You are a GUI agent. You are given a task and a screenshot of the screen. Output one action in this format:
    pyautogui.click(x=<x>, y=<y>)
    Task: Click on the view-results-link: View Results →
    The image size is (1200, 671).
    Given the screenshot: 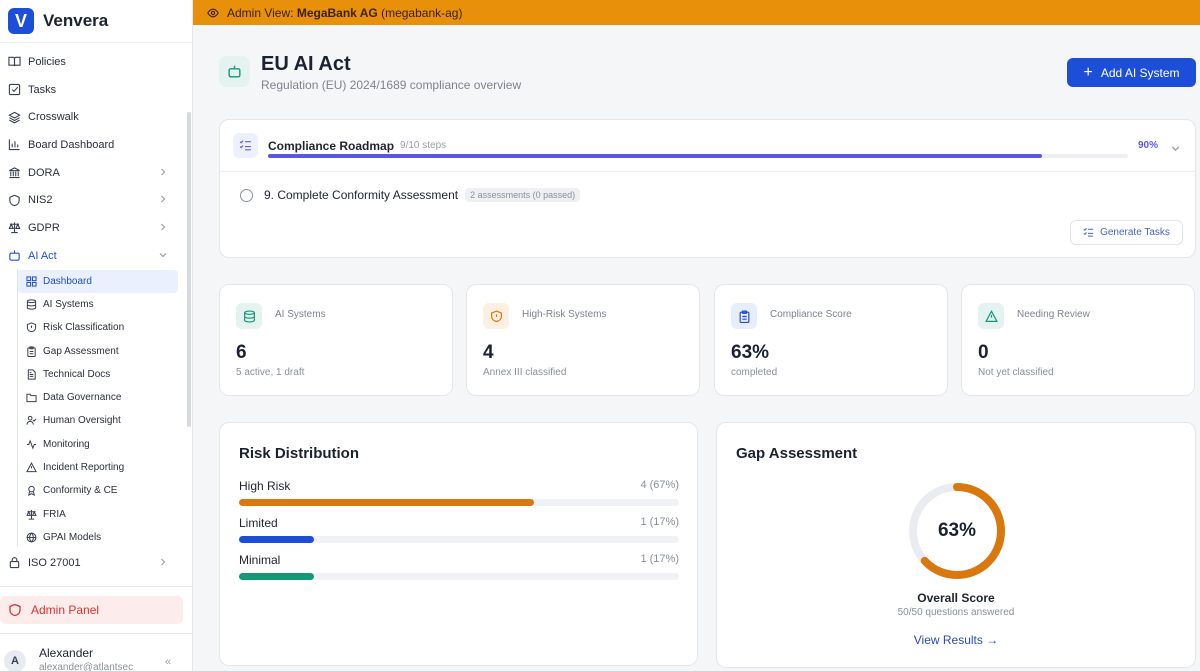 What is the action you would take?
    pyautogui.click(x=956, y=640)
    